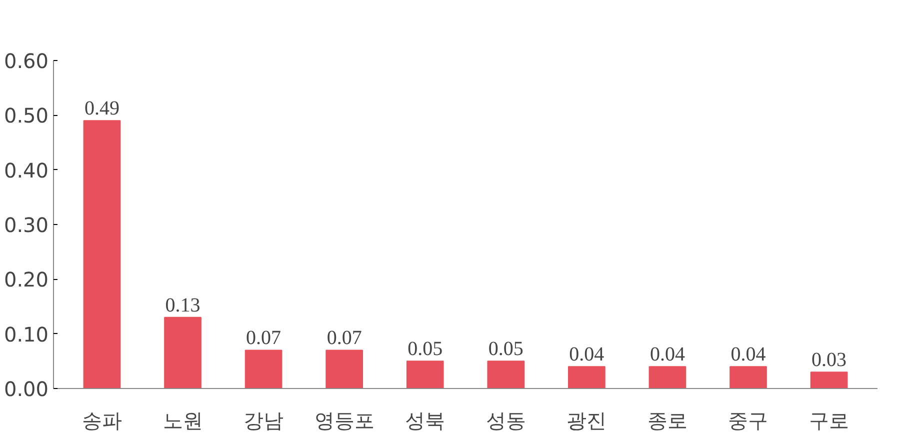 Image resolution: width=917 pixels, height=438 pixels. What do you see at coordinates (26, 280) in the screenshot?
I see `y-tick-label: 0.20` at bounding box center [26, 280].